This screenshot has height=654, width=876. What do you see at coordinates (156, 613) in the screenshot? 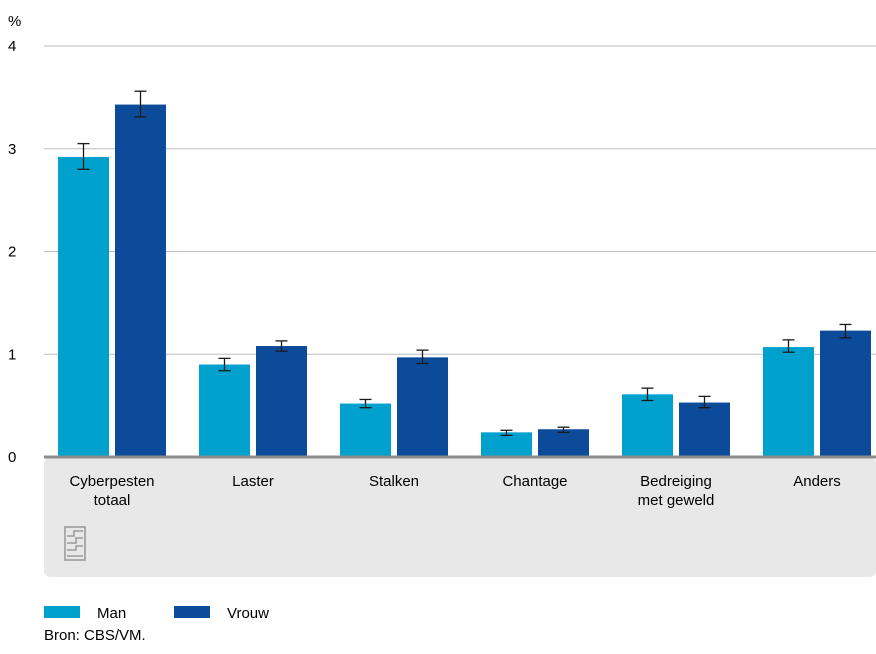
I see `legend: Man Vrouw` at bounding box center [156, 613].